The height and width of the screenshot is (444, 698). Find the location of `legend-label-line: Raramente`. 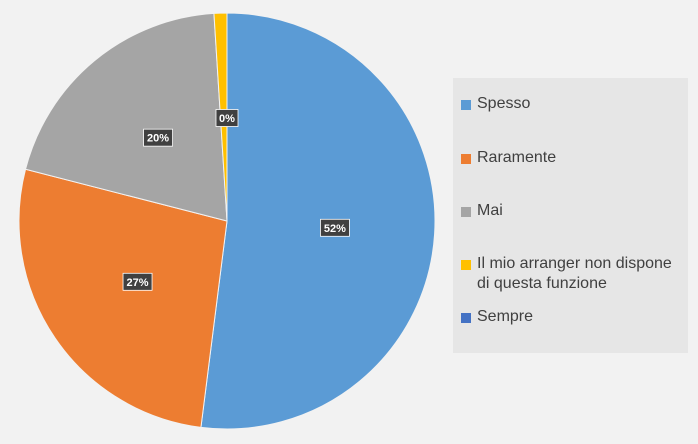

legend-label-line: Raramente is located at coordinates (517, 157).